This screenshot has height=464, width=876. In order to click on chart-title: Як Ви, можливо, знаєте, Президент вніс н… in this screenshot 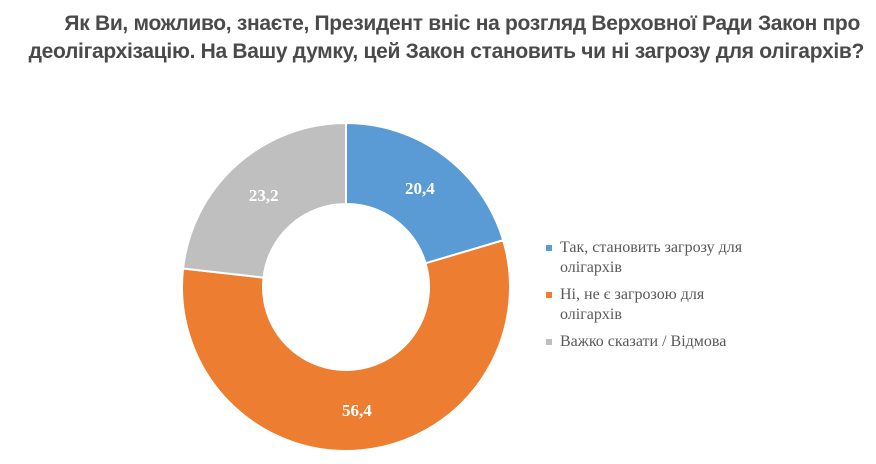, I will do `click(438, 38)`.